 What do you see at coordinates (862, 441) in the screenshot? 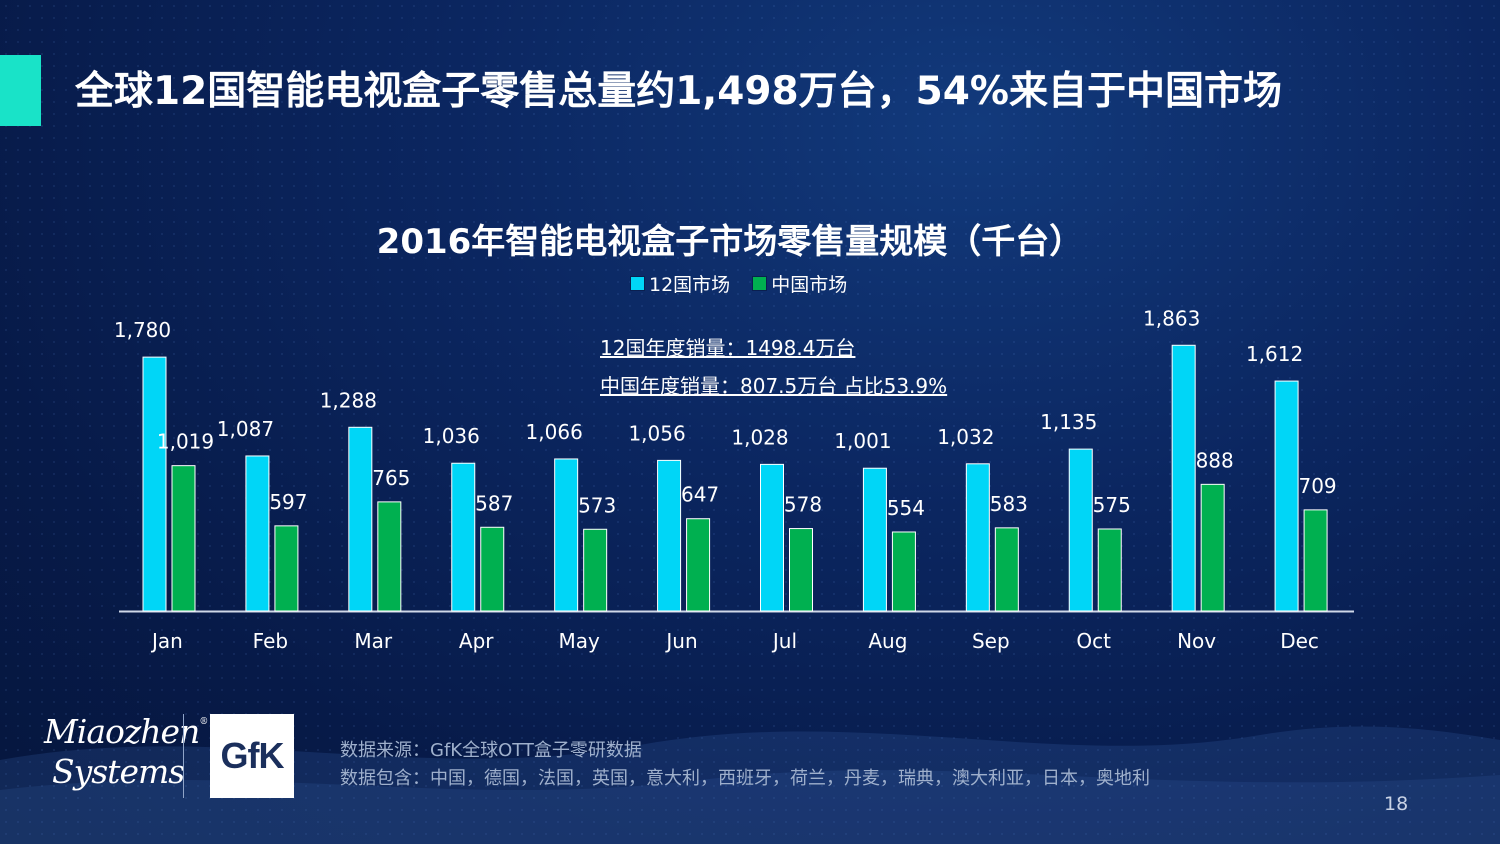
I see `data-label-12-countries-aug: 1,001` at bounding box center [862, 441].